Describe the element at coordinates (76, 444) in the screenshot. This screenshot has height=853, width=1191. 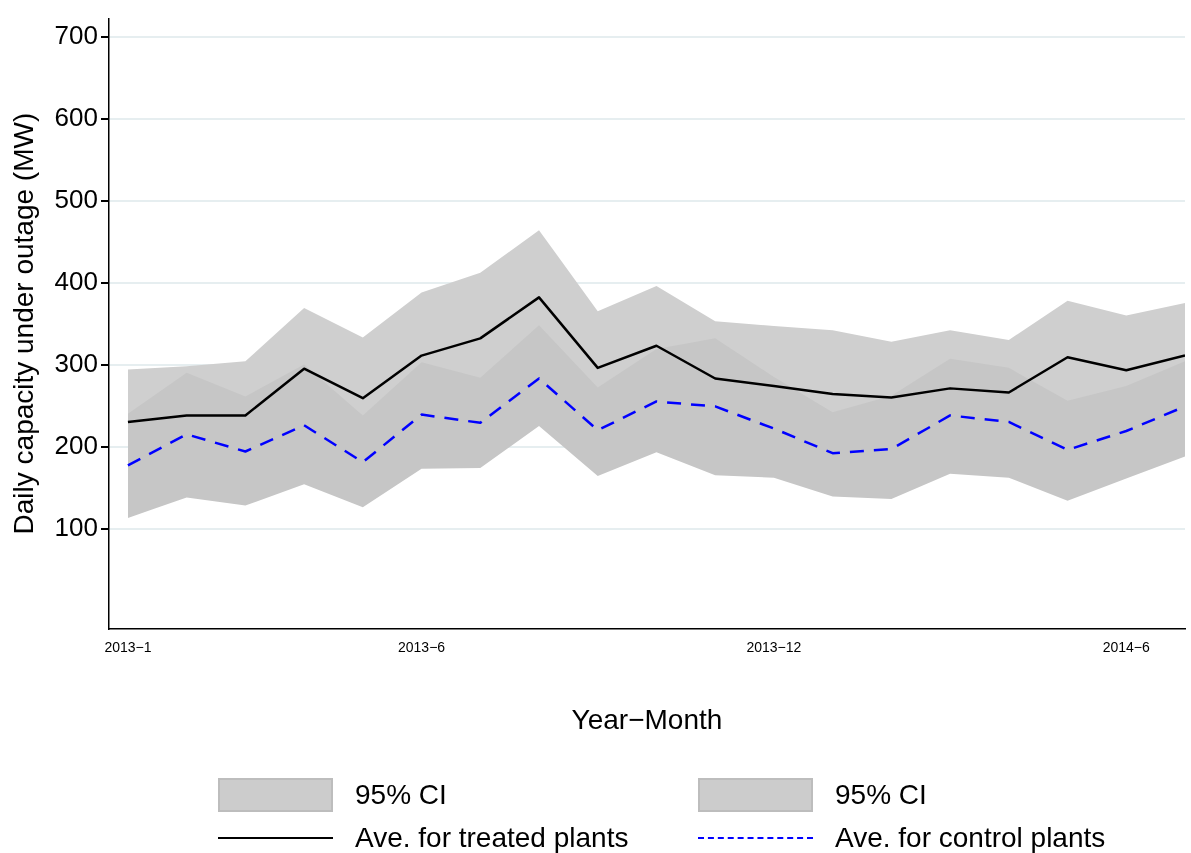
I see `y-tick-label: 200` at that location.